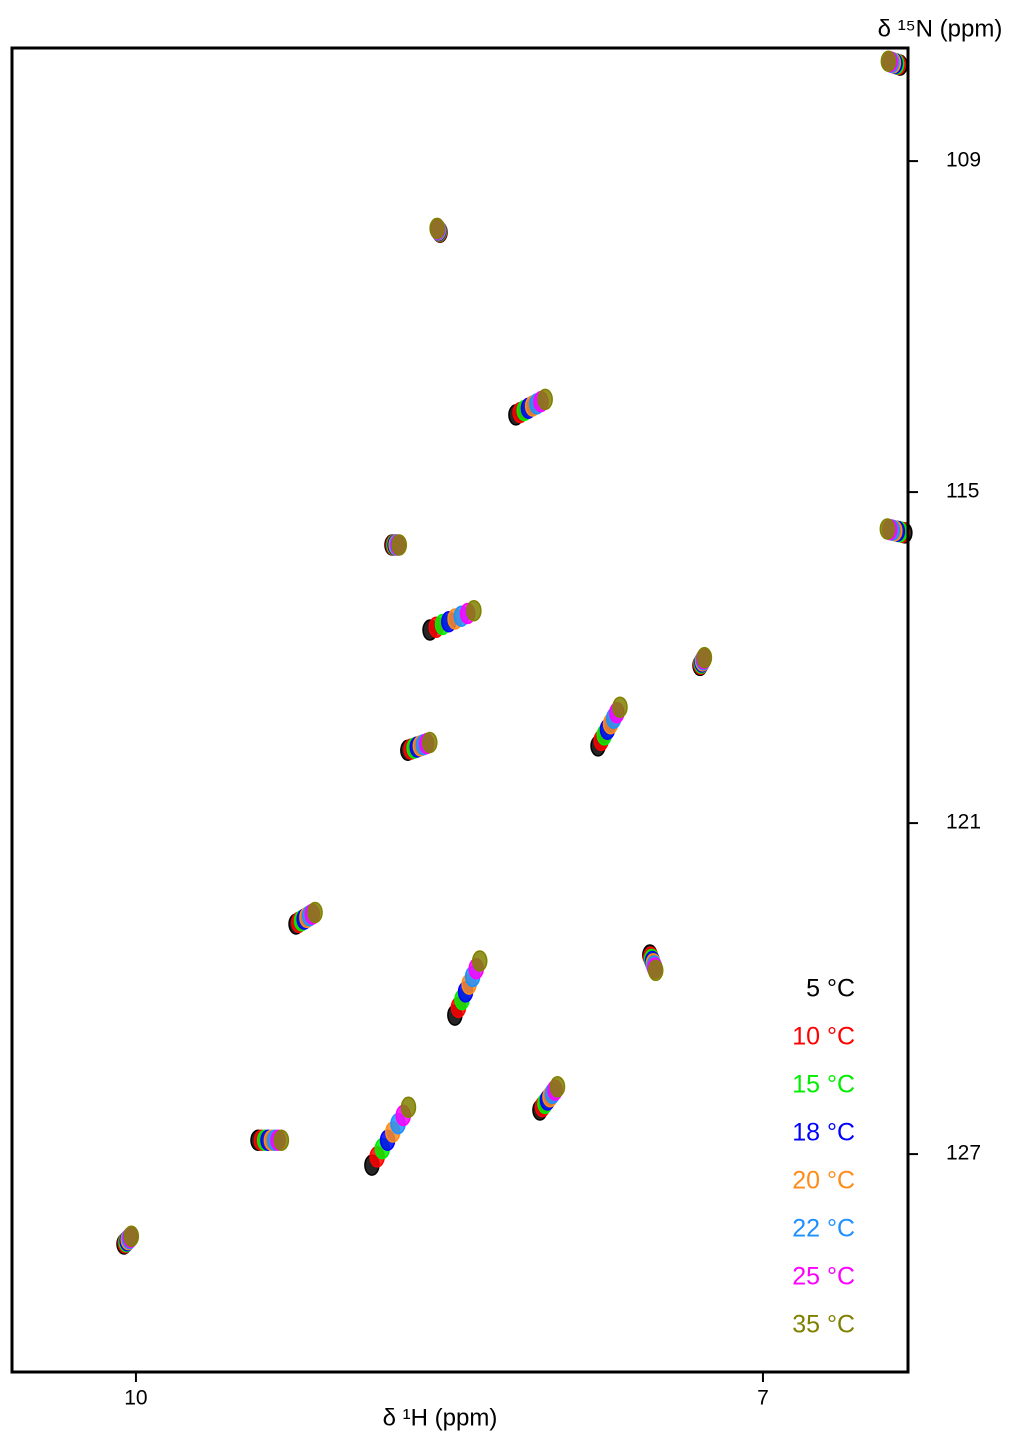 This screenshot has height=1439, width=1024. What do you see at coordinates (963, 1153) in the screenshot?
I see `y-tick-label: 127` at bounding box center [963, 1153].